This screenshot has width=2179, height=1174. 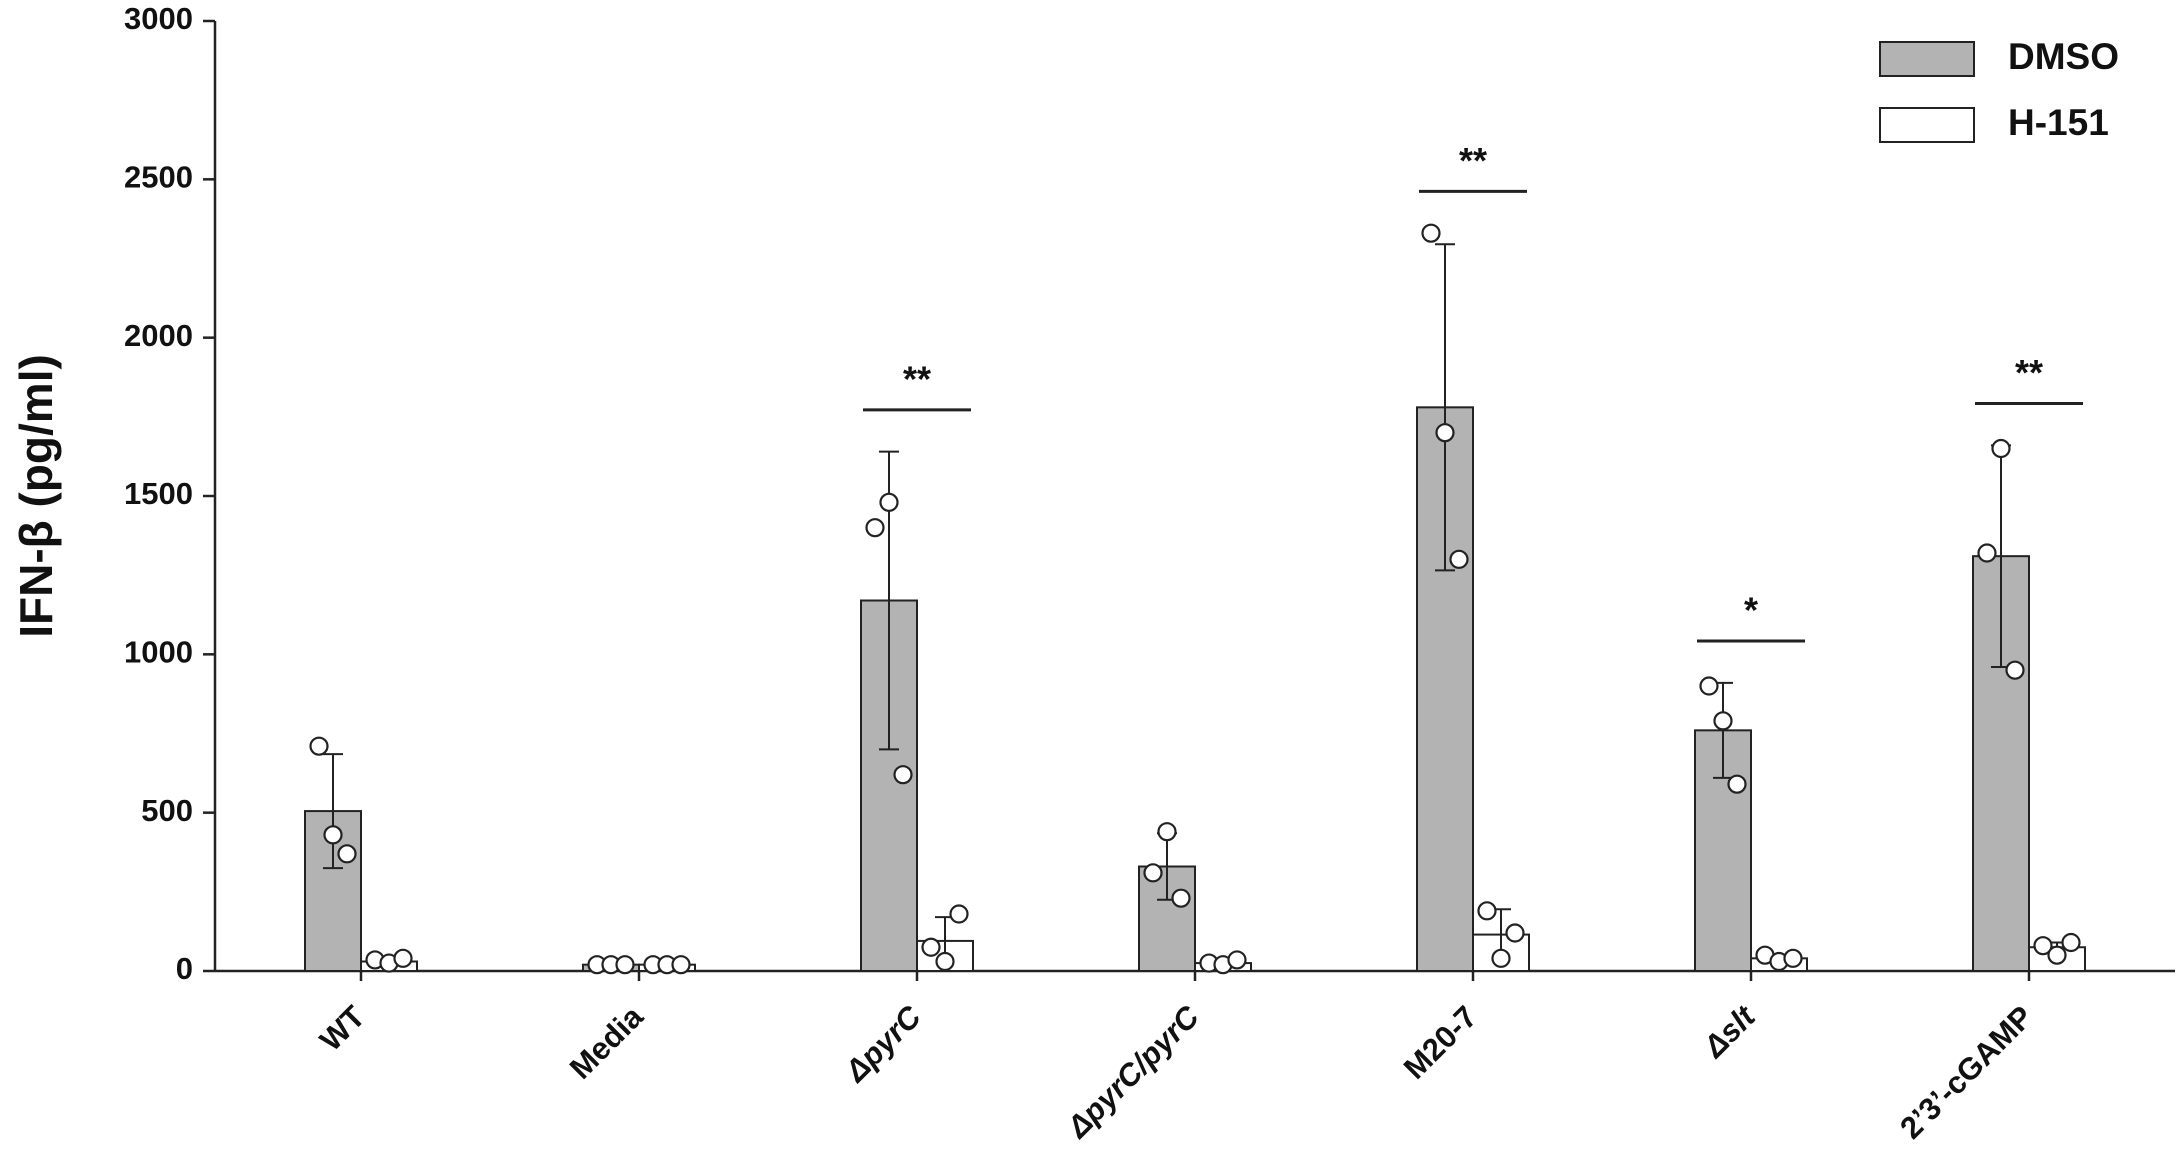 What do you see at coordinates (184, 968) in the screenshot?
I see `y-tick-label: 0` at bounding box center [184, 968].